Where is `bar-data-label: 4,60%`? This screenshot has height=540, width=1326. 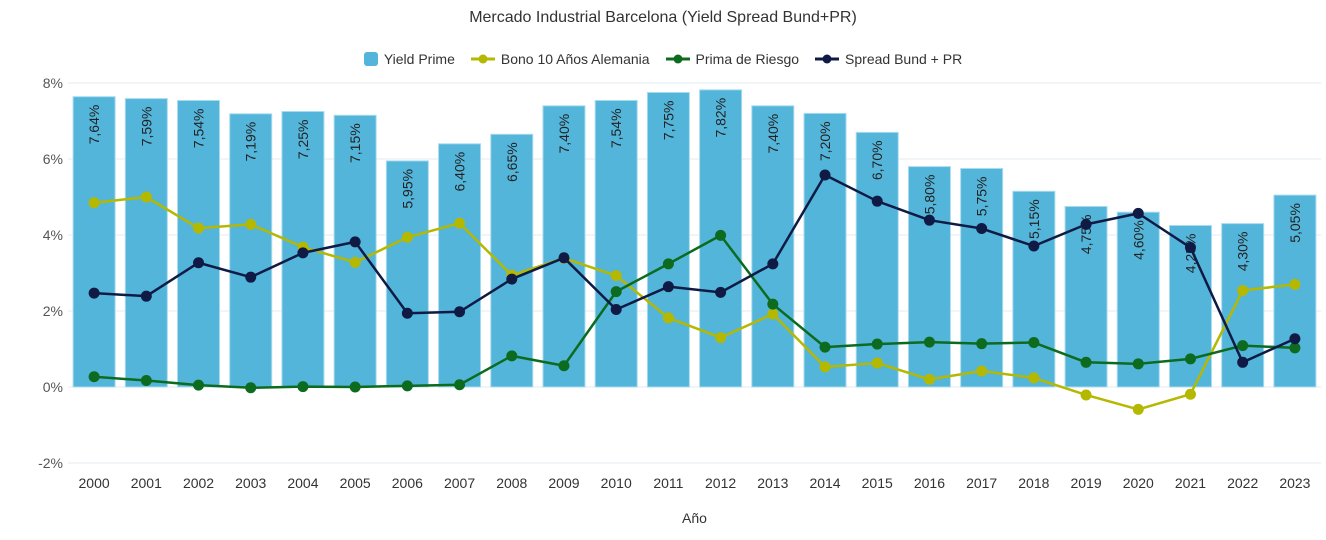 bar-data-label: 4,60% is located at coordinates (1138, 240).